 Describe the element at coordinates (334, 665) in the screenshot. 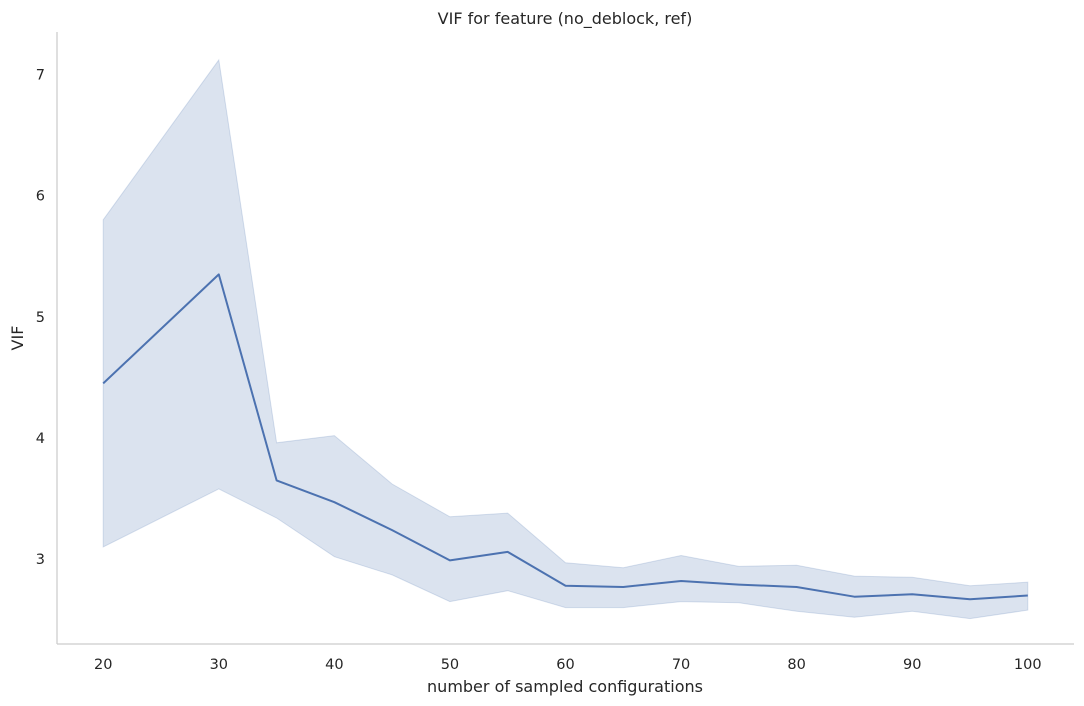

I see `x-tick-label: 40` at that location.